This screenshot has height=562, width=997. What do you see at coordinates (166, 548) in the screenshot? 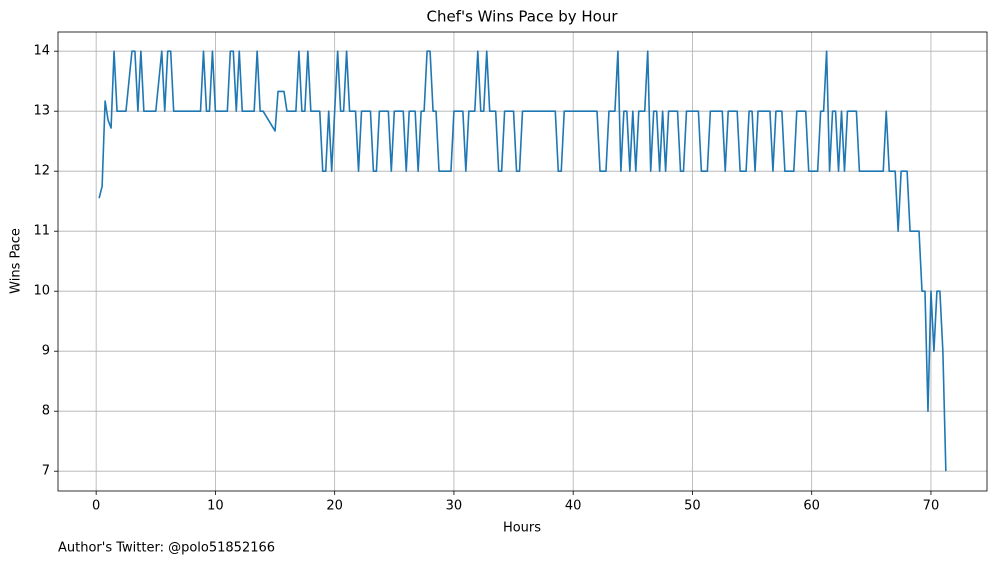
I see `annotation: Author's Twitter: @polo51852166` at bounding box center [166, 548].